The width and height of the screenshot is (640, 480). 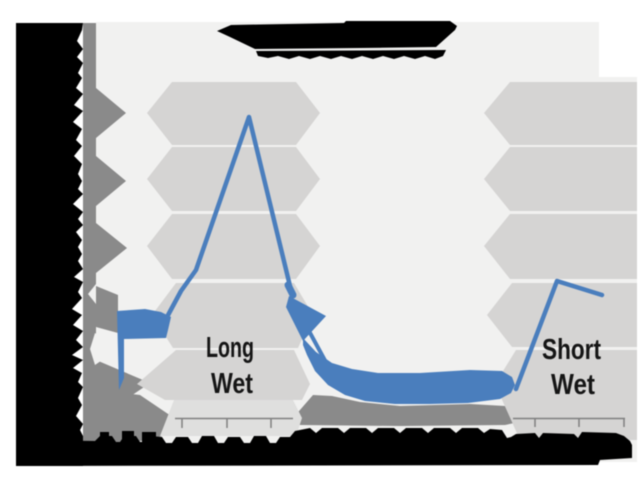 I want to click on svg-text: Long, so click(x=230, y=348).